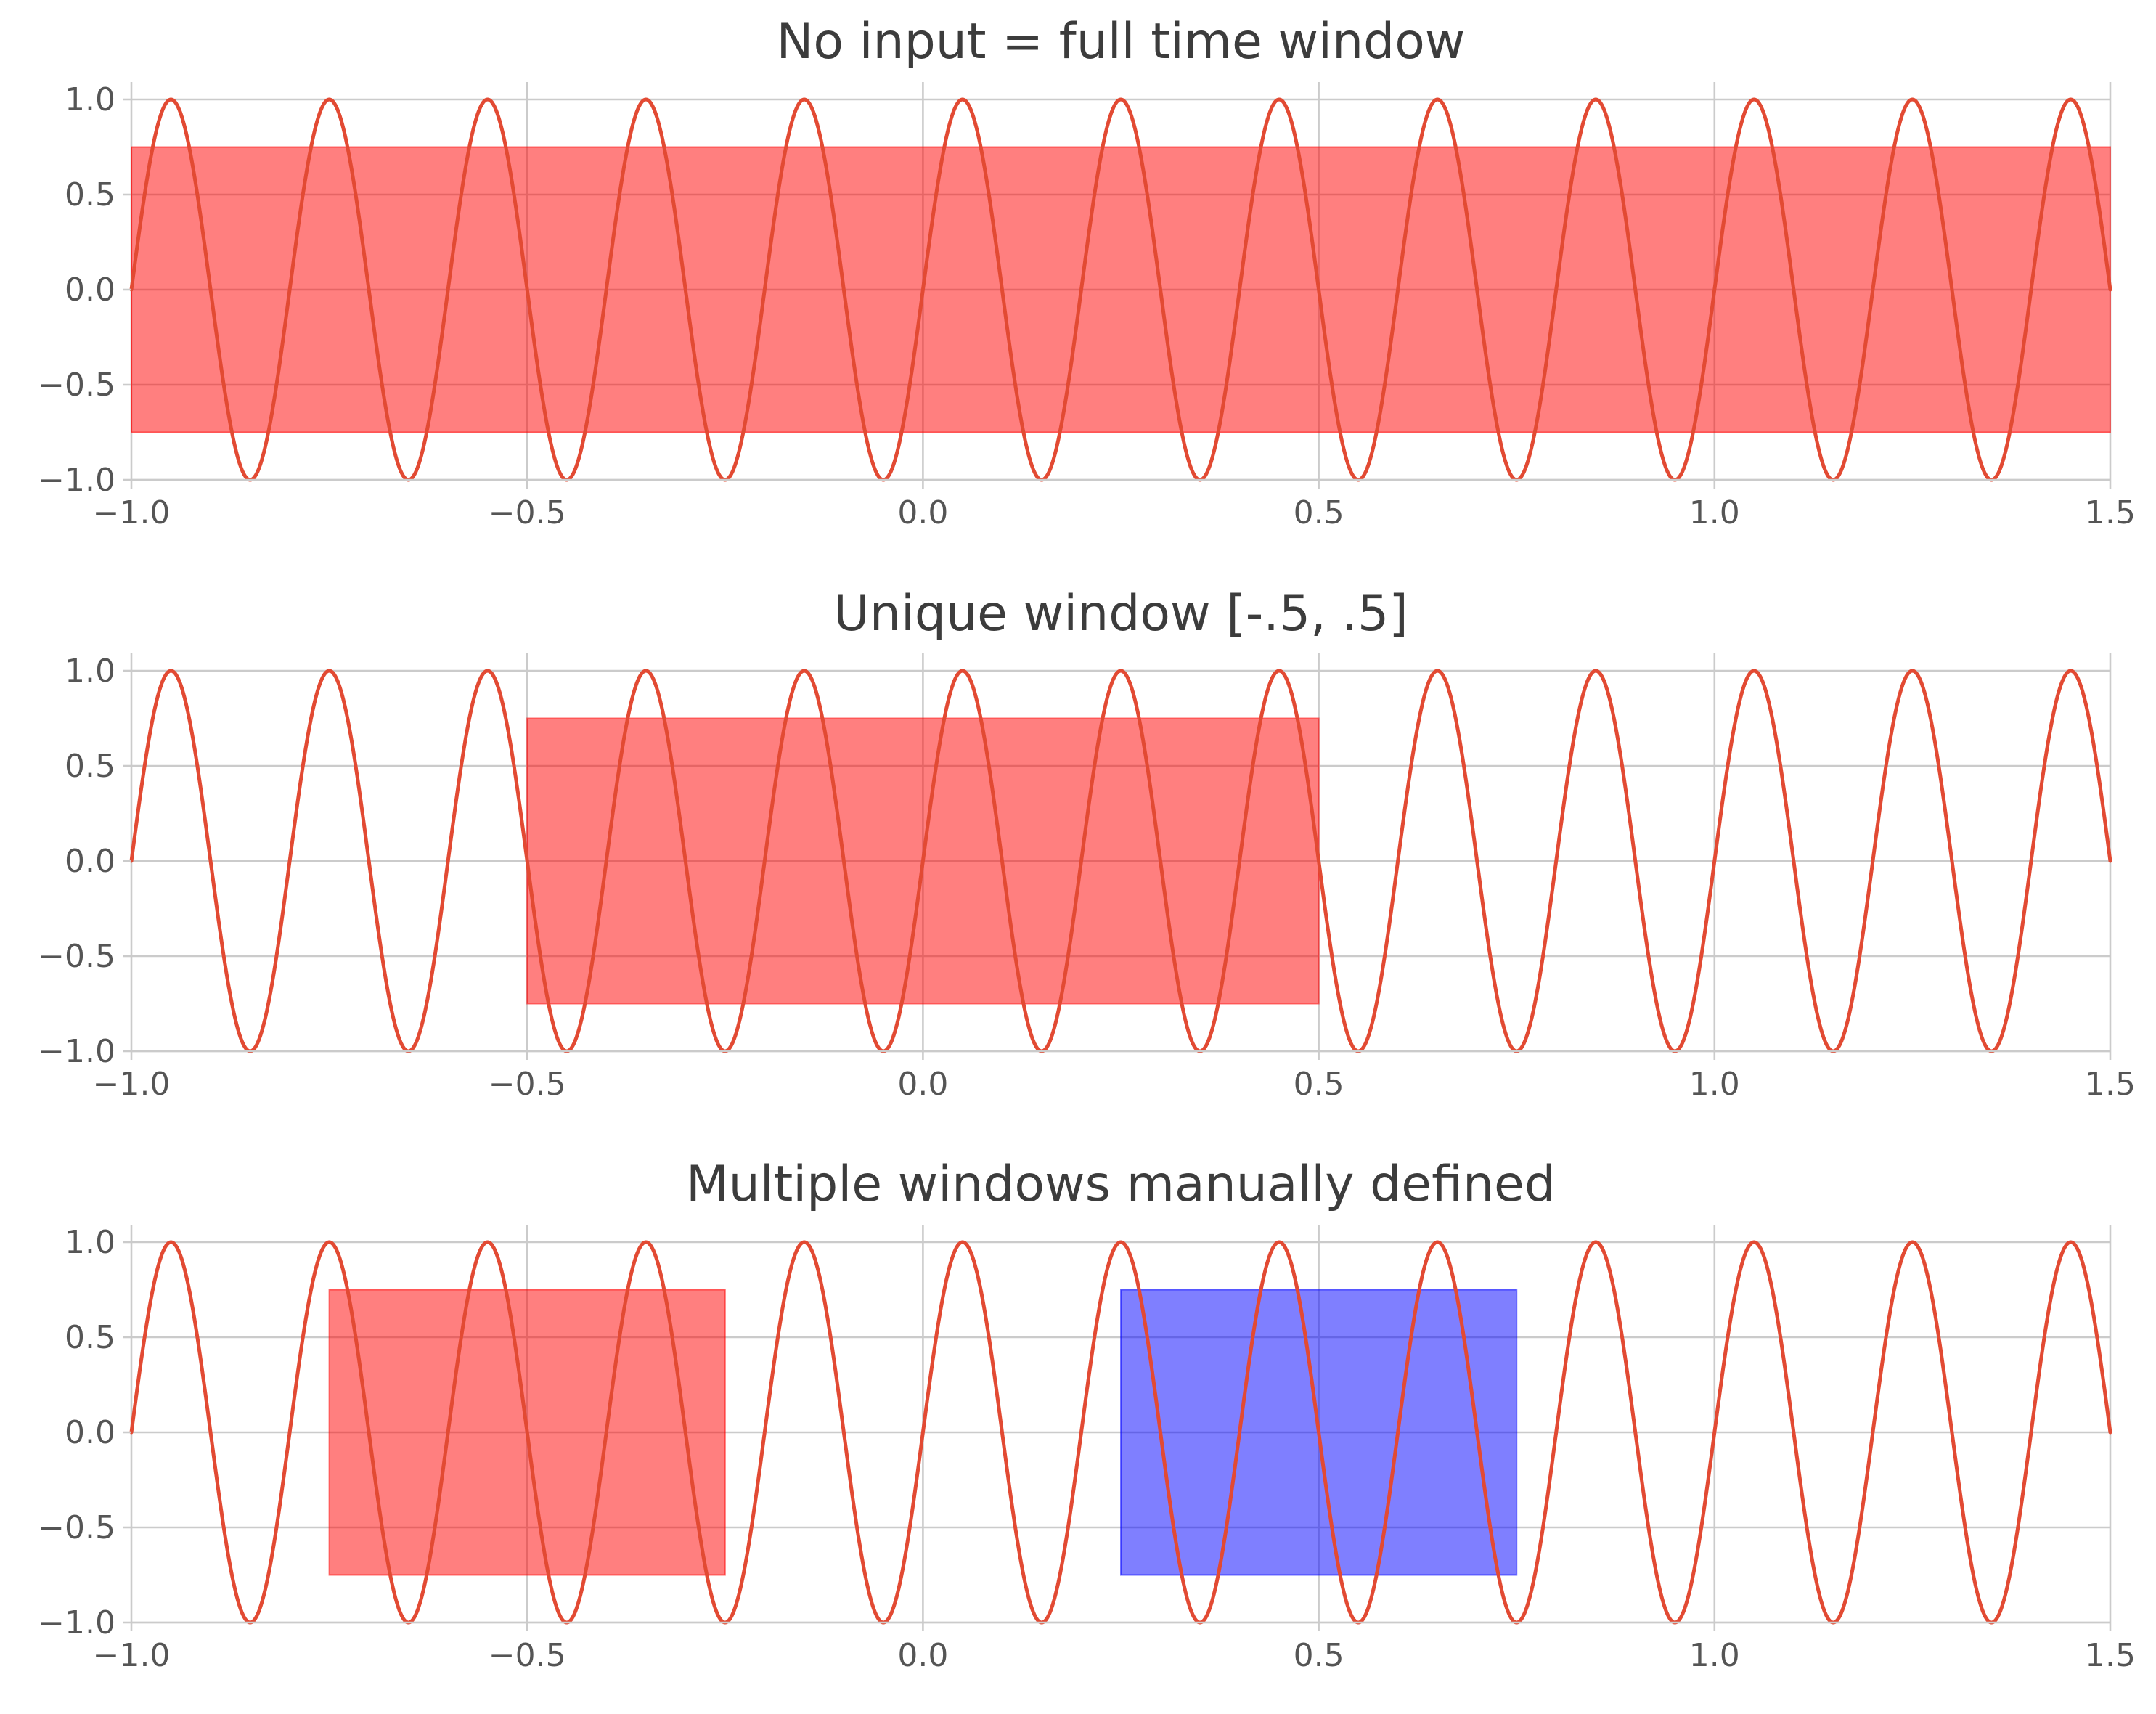 The height and width of the screenshot is (1714, 2156). Describe the element at coordinates (1122, 41) in the screenshot. I see `panel-title: No input = full time window` at that location.